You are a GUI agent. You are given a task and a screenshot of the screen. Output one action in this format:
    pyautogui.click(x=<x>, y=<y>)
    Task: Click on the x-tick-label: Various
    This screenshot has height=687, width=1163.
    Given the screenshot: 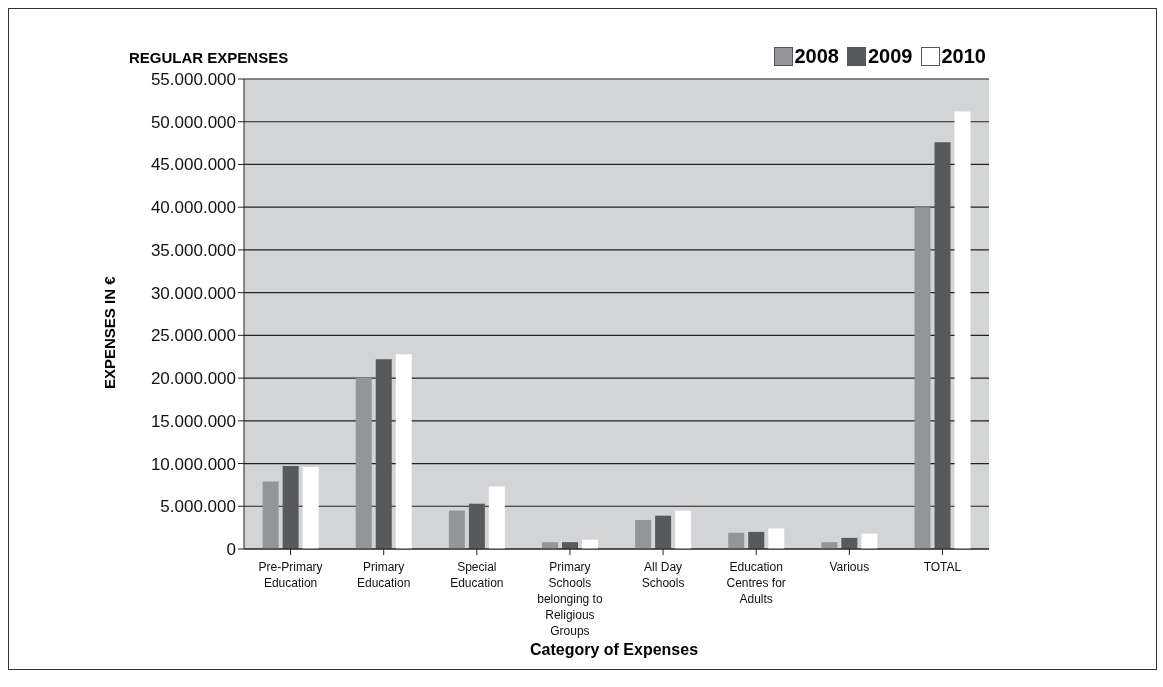 What is the action you would take?
    pyautogui.click(x=849, y=567)
    